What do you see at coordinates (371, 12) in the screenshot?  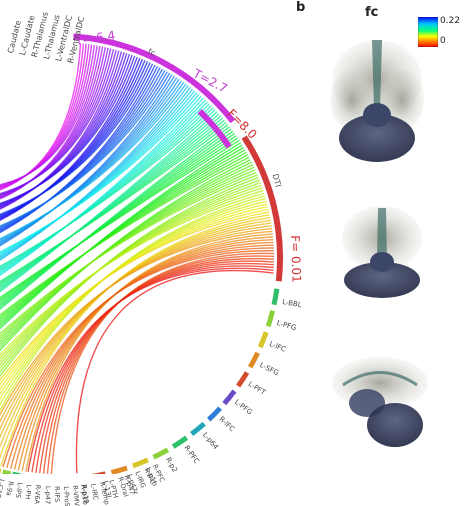 I see `panel-title: fc` at bounding box center [371, 12].